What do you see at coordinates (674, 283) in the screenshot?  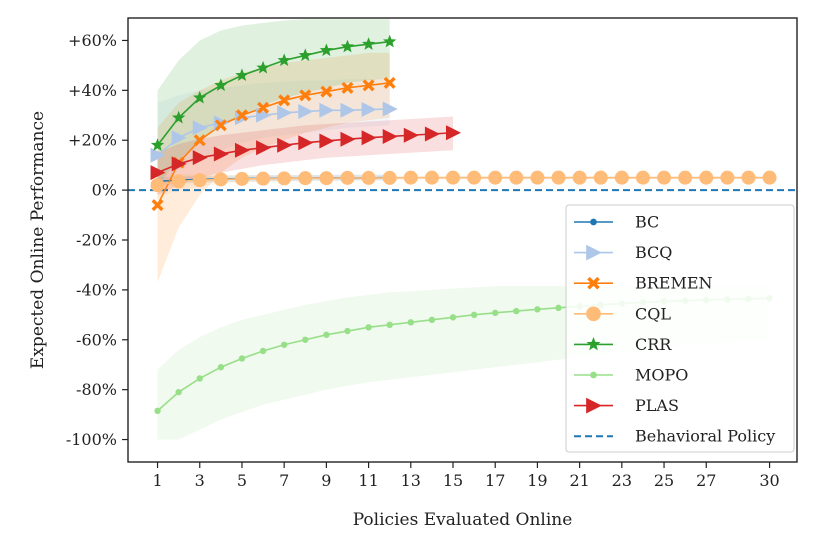 I see `legend-label-bremen: BREMEN` at bounding box center [674, 283].